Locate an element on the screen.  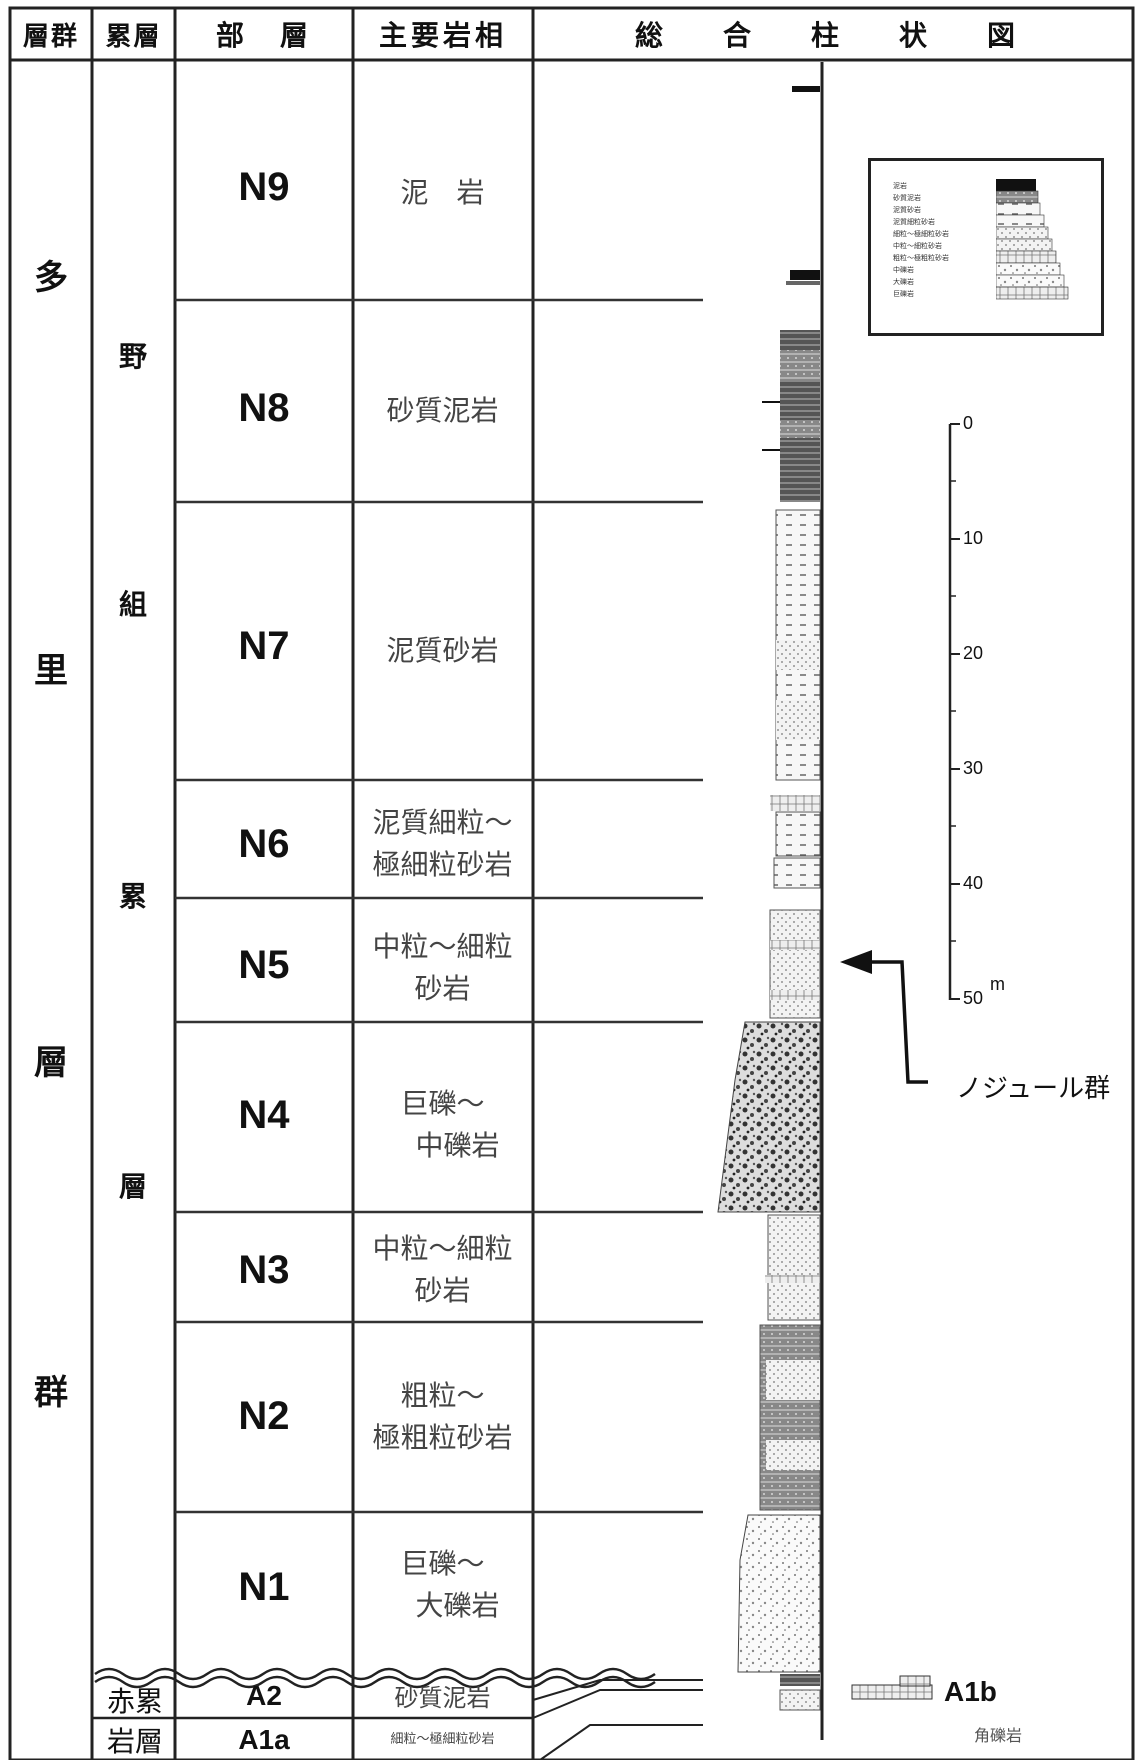
lithology-n8-line: 砂質泥岩 is located at coordinates (442, 410).